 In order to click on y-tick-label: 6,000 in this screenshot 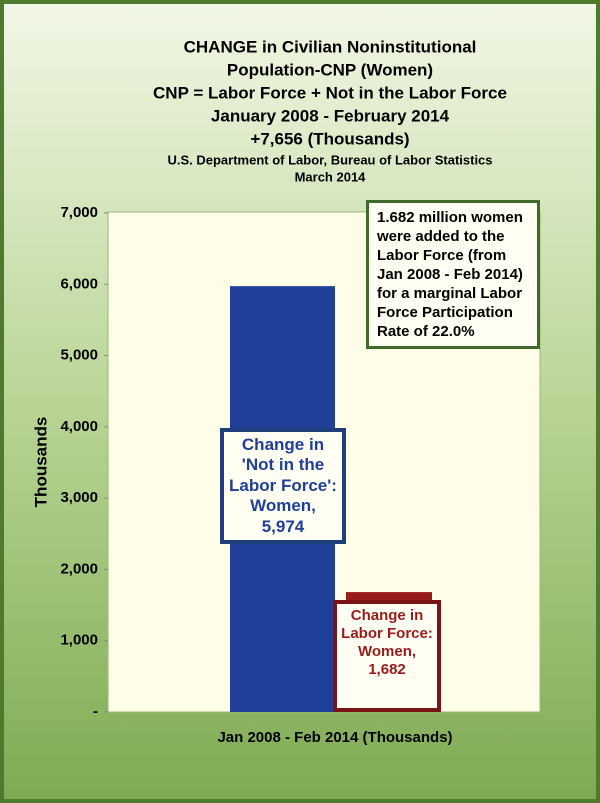, I will do `click(79, 283)`.